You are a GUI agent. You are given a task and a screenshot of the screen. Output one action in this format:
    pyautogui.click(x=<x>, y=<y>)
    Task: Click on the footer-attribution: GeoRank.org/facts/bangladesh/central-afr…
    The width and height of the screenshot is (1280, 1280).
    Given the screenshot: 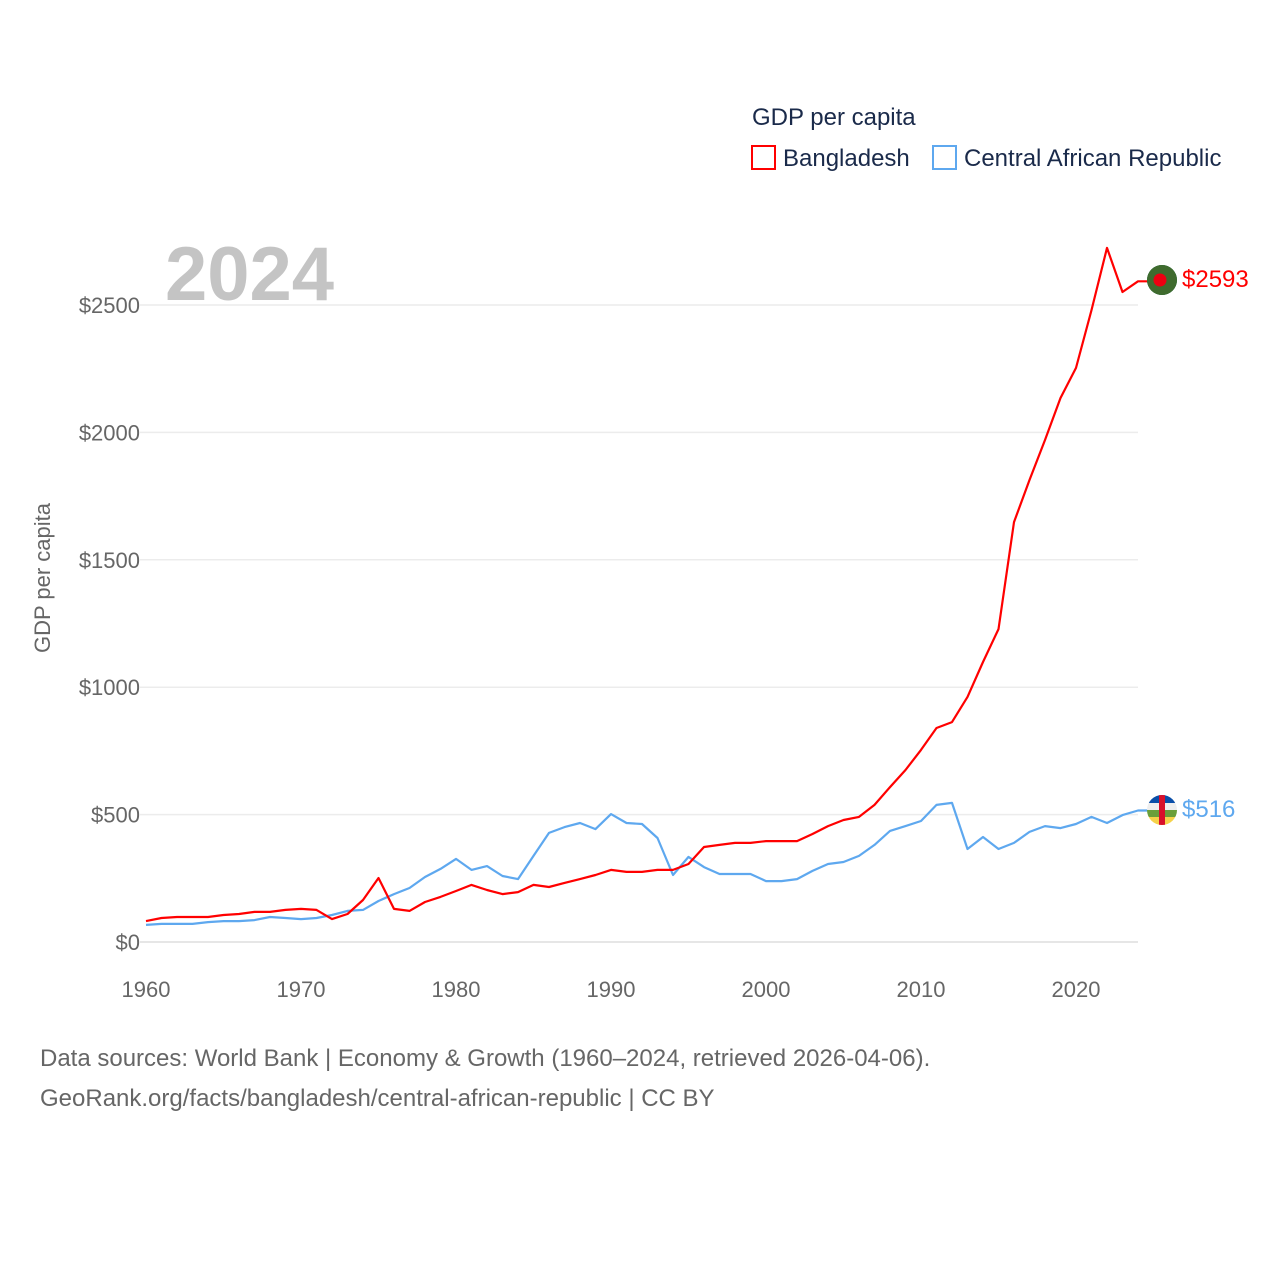 What is the action you would take?
    pyautogui.click(x=377, y=1098)
    